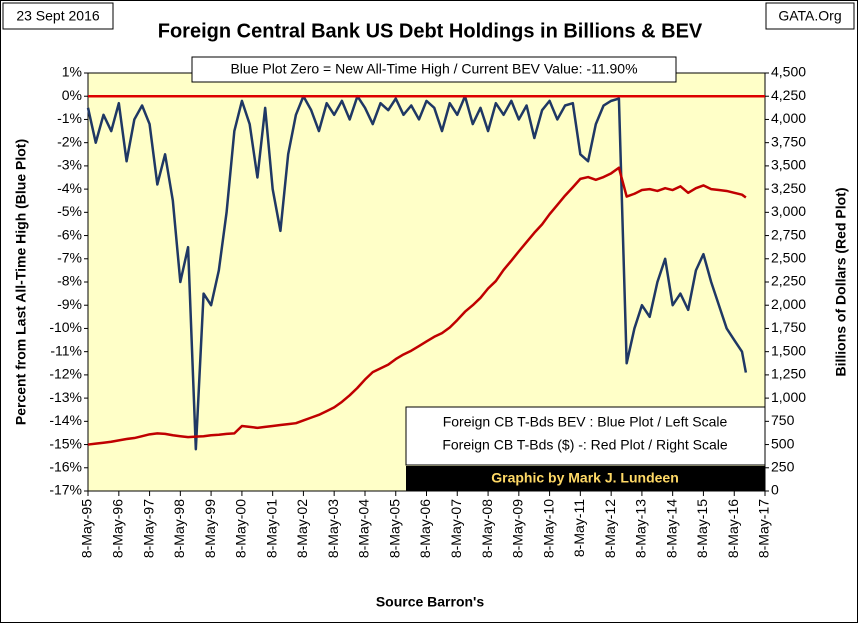  I want to click on x-tick-label: 8-May-95, so click(87, 528).